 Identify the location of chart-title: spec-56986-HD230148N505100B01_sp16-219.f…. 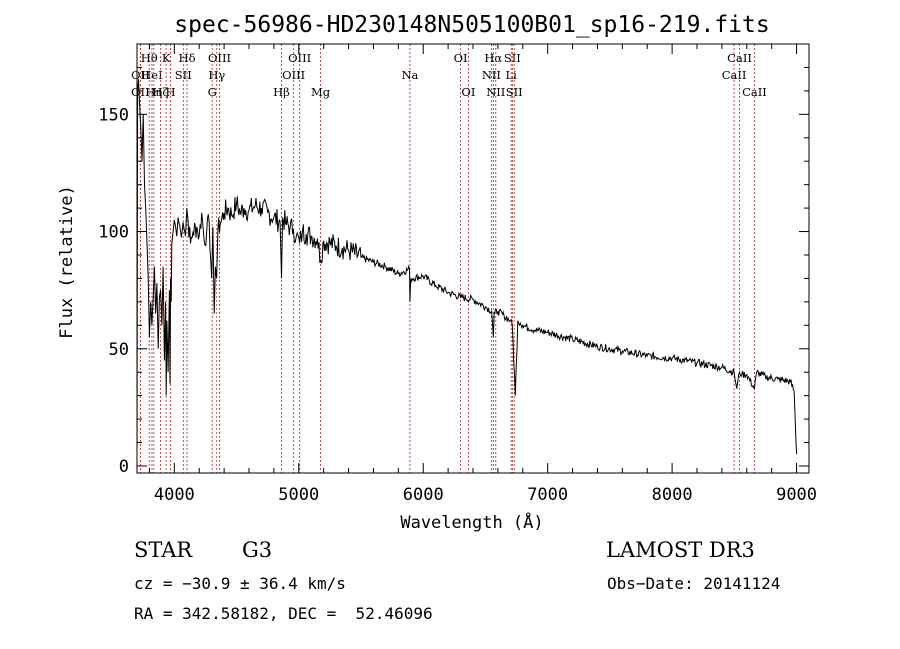
(471, 25).